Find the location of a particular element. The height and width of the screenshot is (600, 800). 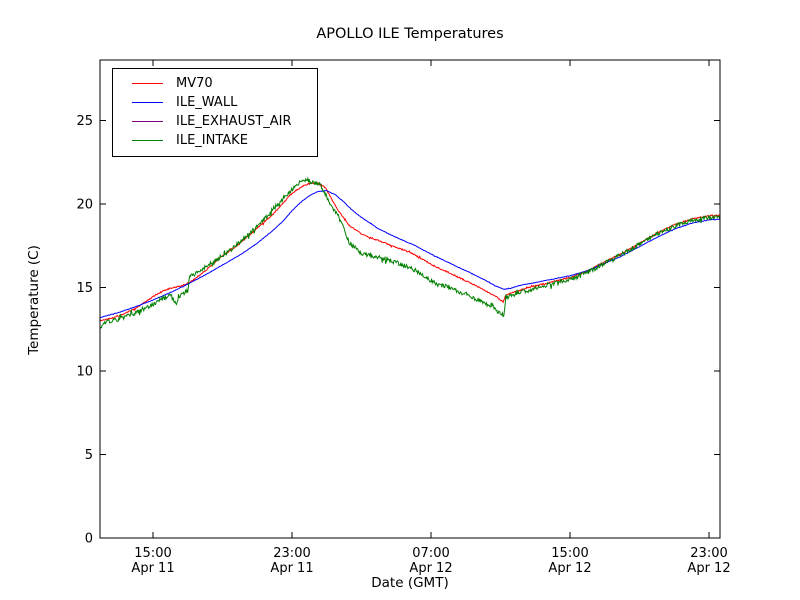

legend-item-ile-wall: ILE_WALL is located at coordinates (215, 102).